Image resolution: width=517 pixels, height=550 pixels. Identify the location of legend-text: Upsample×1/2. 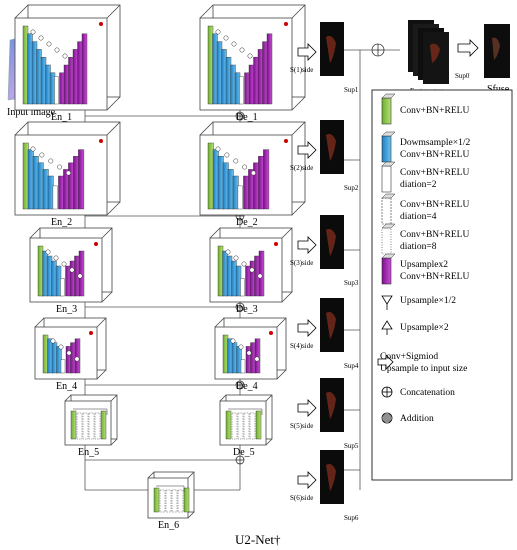
(428, 301).